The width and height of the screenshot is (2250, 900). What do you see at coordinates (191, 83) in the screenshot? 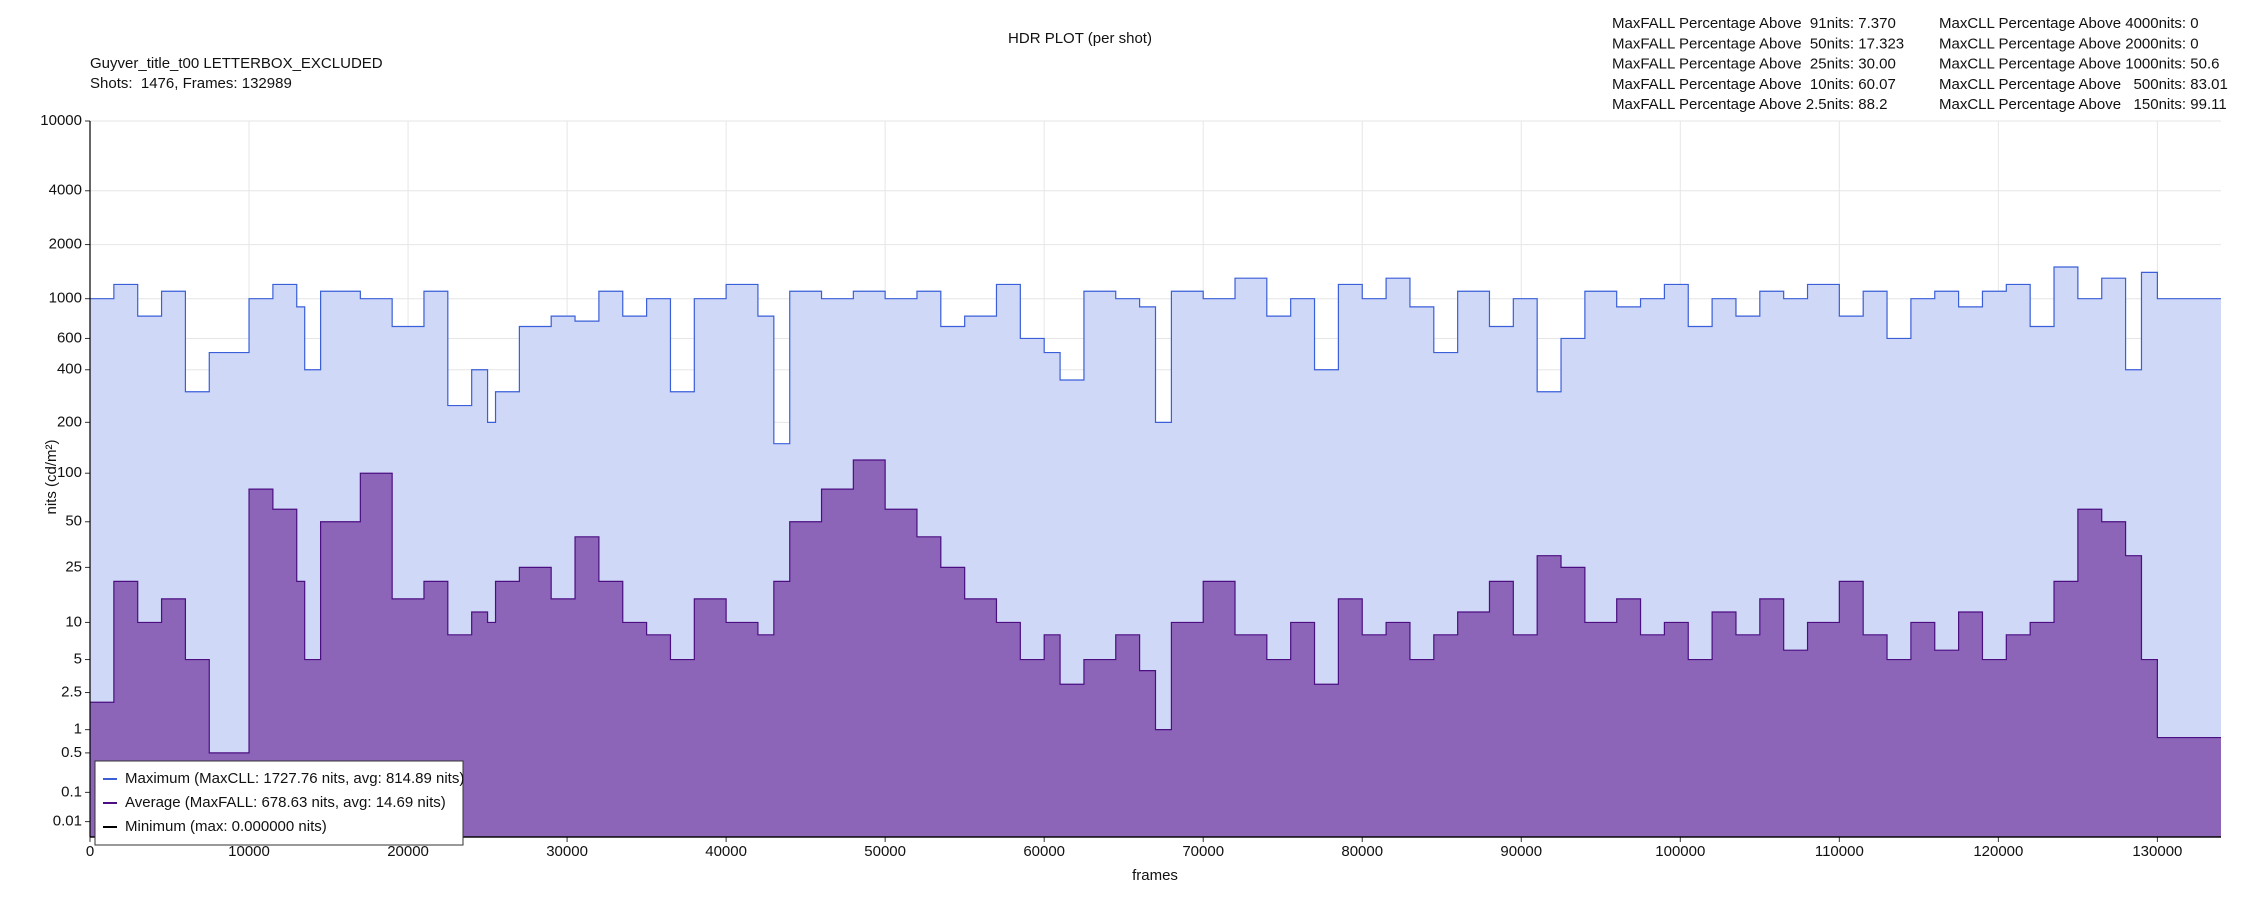
I see `subtitle: Shots: 1476, Frames: 132989` at bounding box center [191, 83].